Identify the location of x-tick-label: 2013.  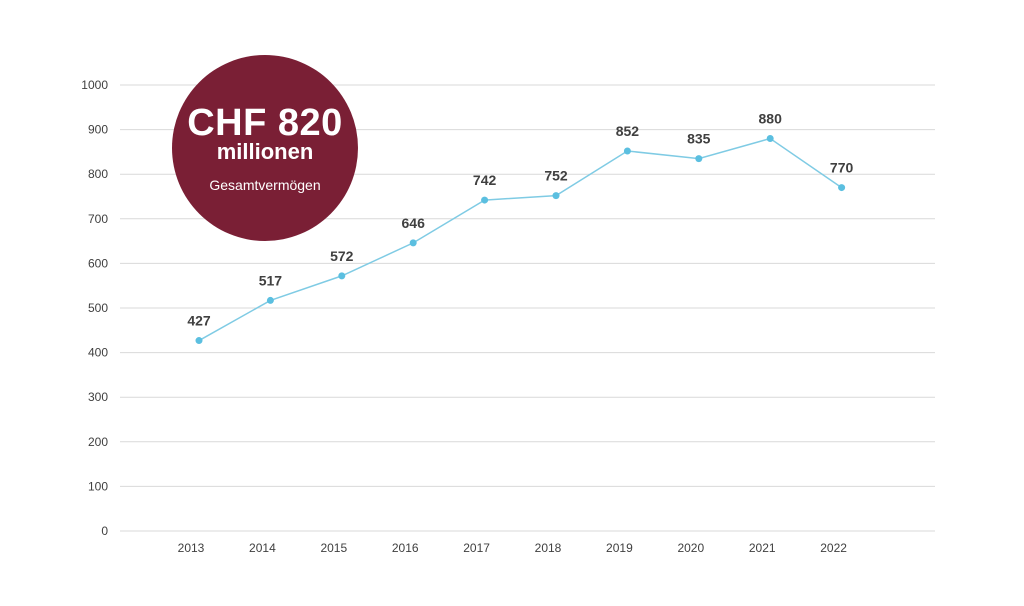
(191, 548).